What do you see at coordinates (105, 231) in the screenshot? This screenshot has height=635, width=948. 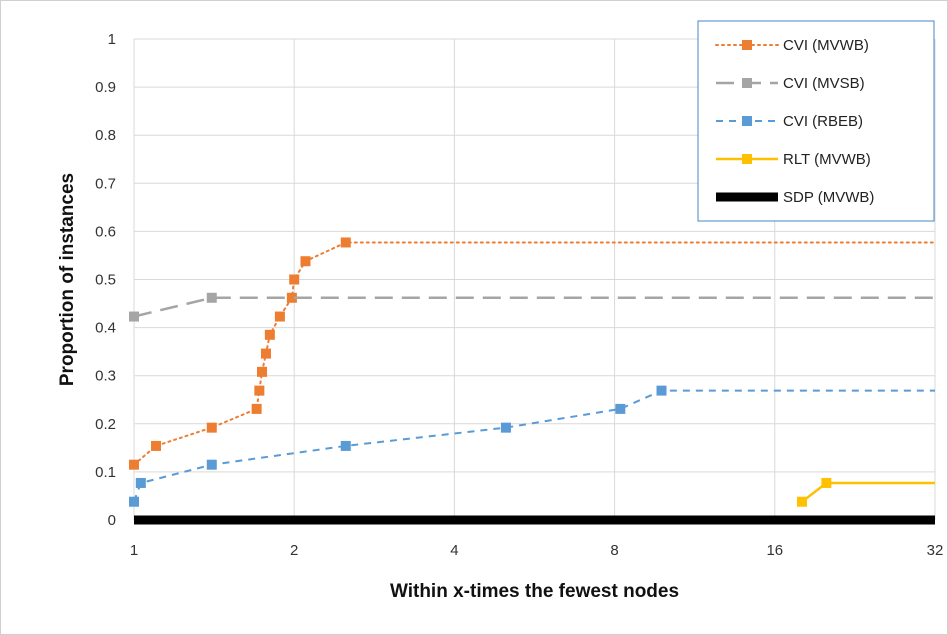 I see `y-tick-label: 0.6` at bounding box center [105, 231].